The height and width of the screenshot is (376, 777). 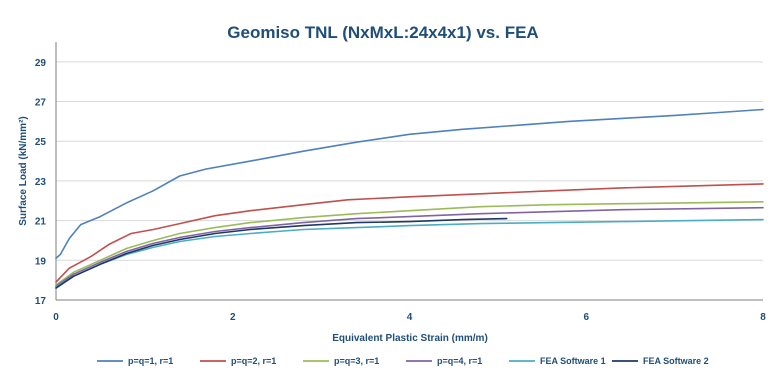 I want to click on y-tick-label: 21, so click(x=41, y=222).